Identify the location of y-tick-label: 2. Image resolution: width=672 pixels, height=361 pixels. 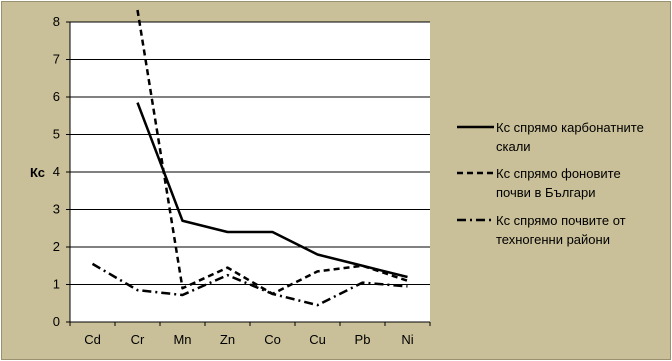
(56, 246).